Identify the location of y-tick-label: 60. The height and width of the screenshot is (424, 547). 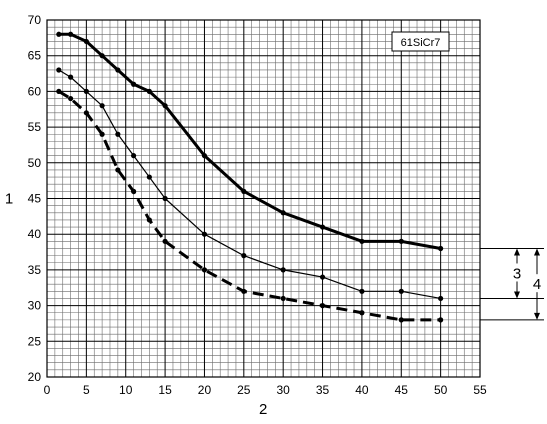
(35, 91).